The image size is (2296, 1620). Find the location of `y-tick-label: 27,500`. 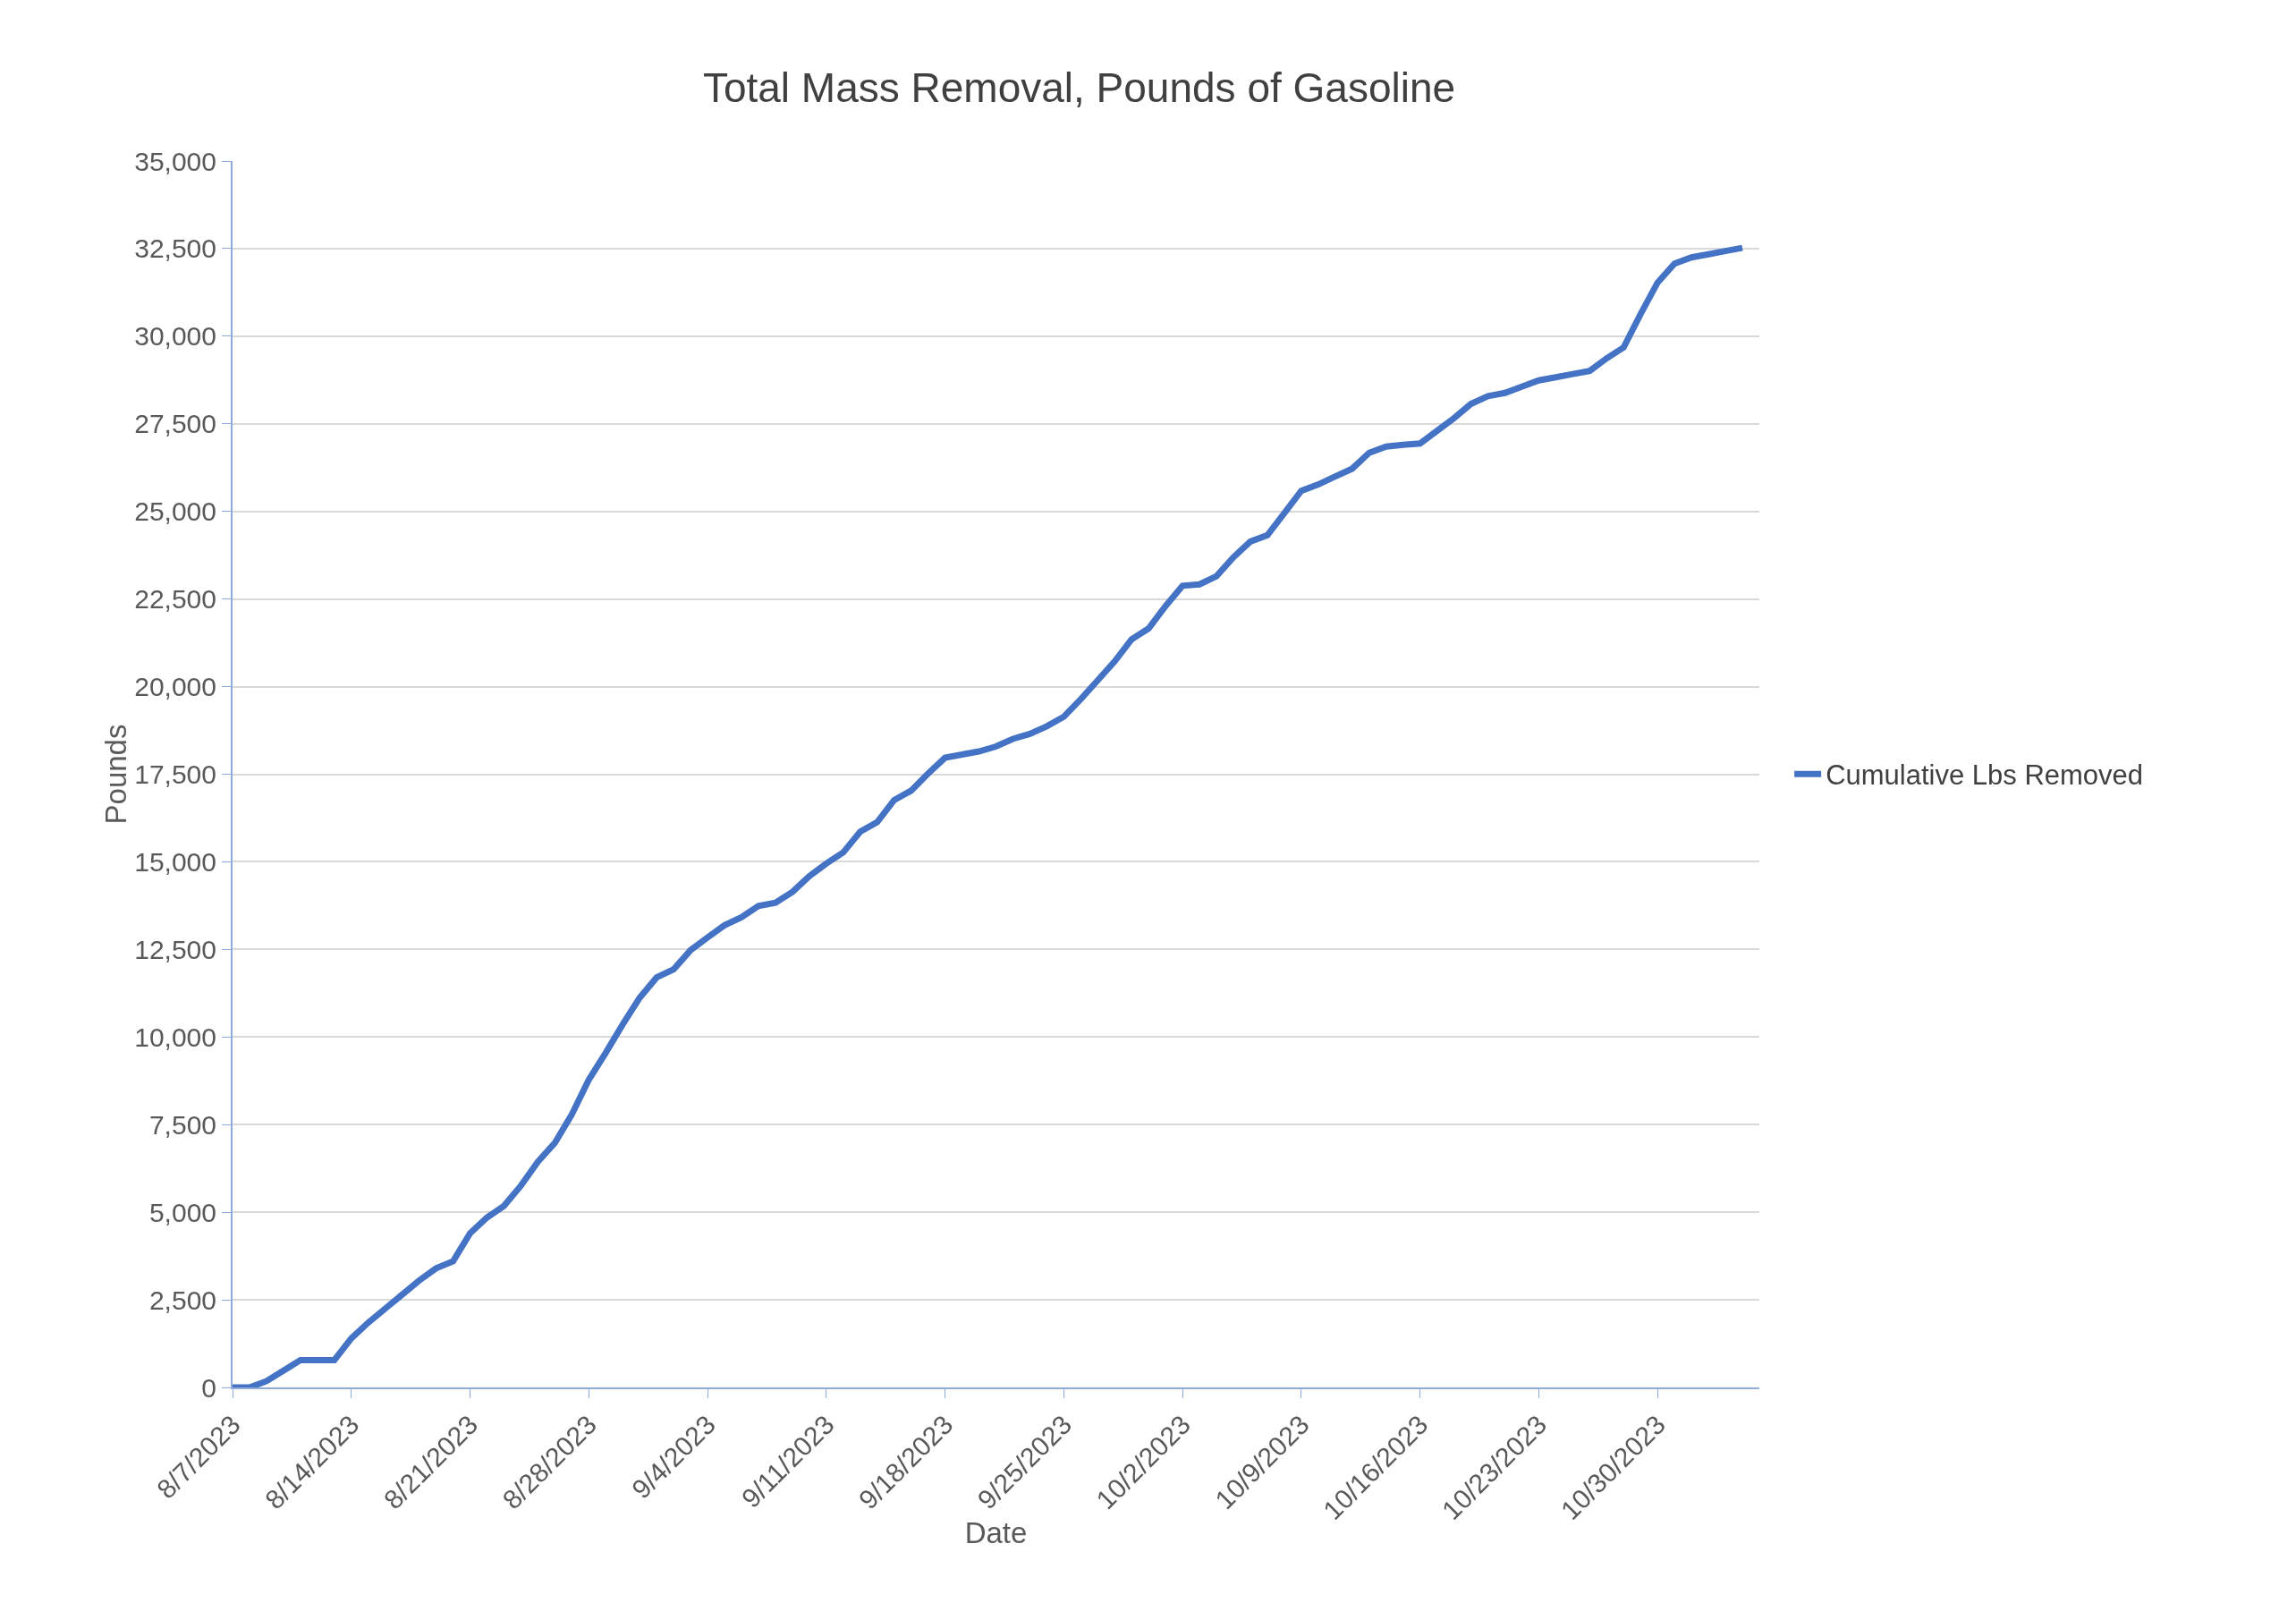

y-tick-label: 27,500 is located at coordinates (175, 424).